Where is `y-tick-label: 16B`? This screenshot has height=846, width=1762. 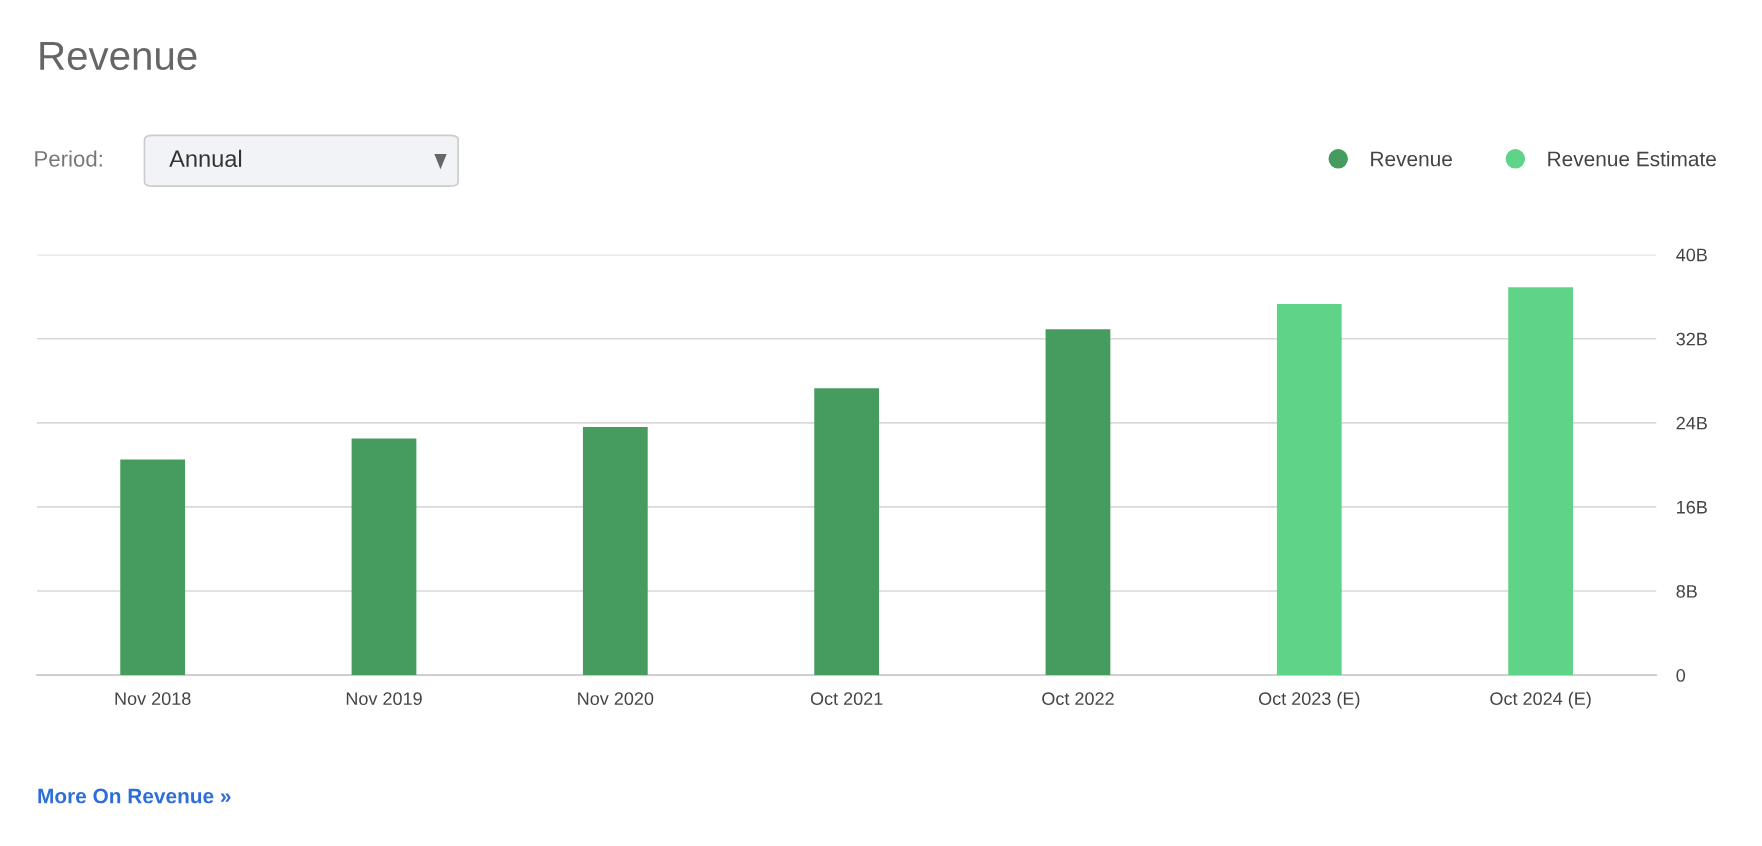 y-tick-label: 16B is located at coordinates (1692, 507).